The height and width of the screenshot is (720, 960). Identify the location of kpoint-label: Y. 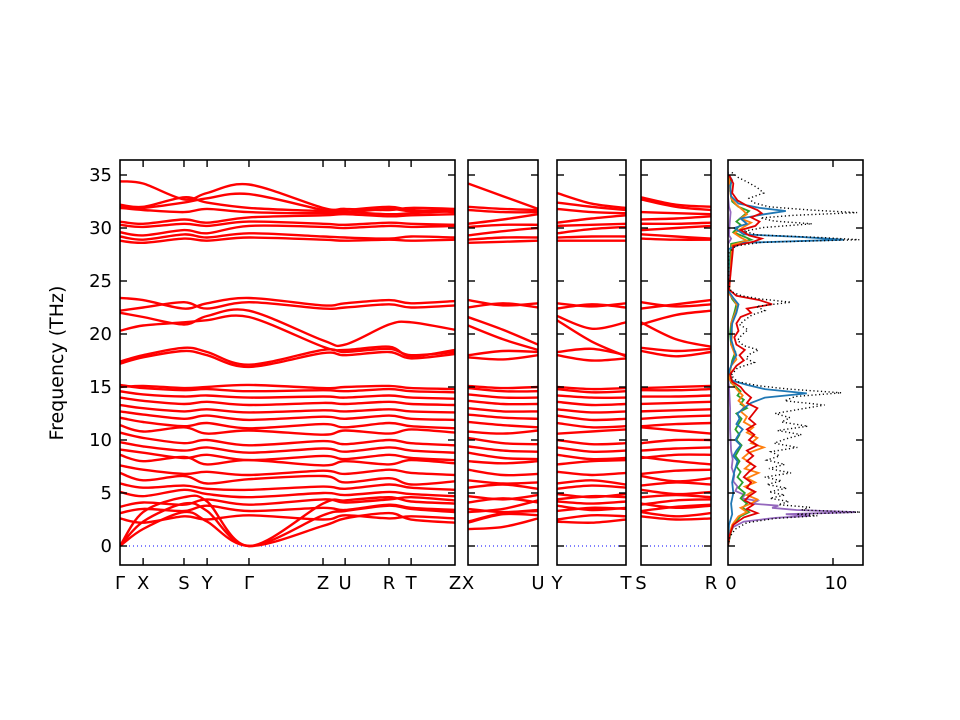
(207, 583).